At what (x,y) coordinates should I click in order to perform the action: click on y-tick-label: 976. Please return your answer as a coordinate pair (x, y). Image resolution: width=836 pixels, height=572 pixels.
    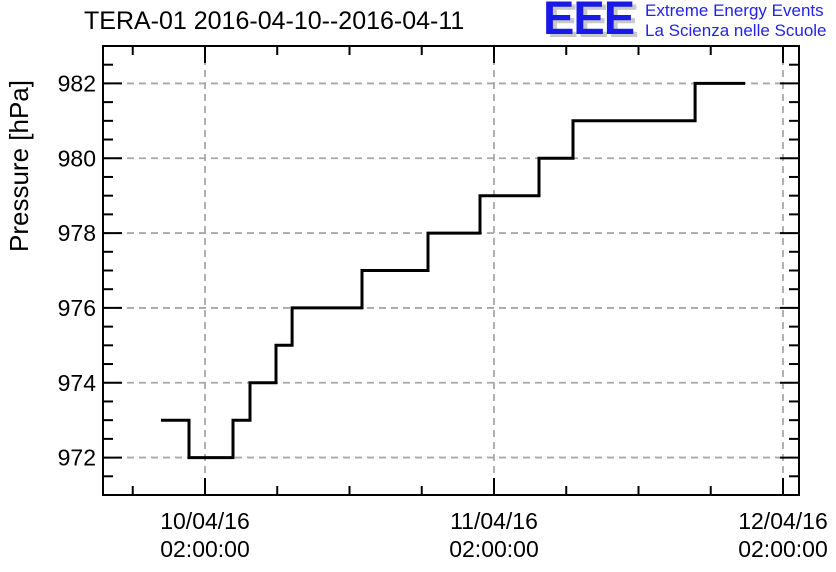
    Looking at the image, I should click on (77, 308).